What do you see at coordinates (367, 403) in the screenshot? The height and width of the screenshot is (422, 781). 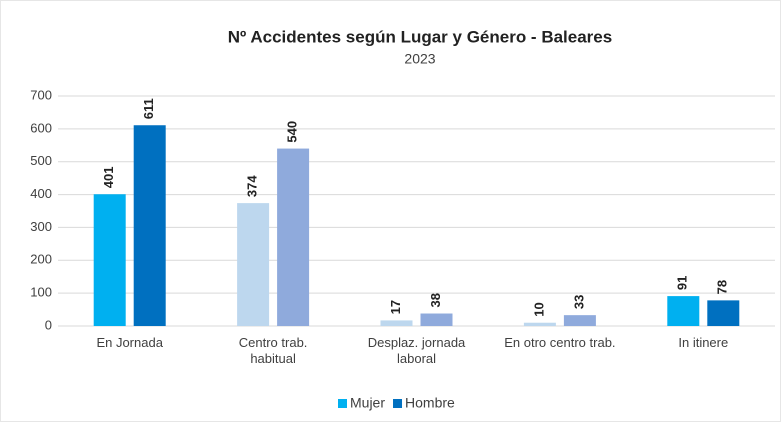 I see `legend-label: Mujer` at bounding box center [367, 403].